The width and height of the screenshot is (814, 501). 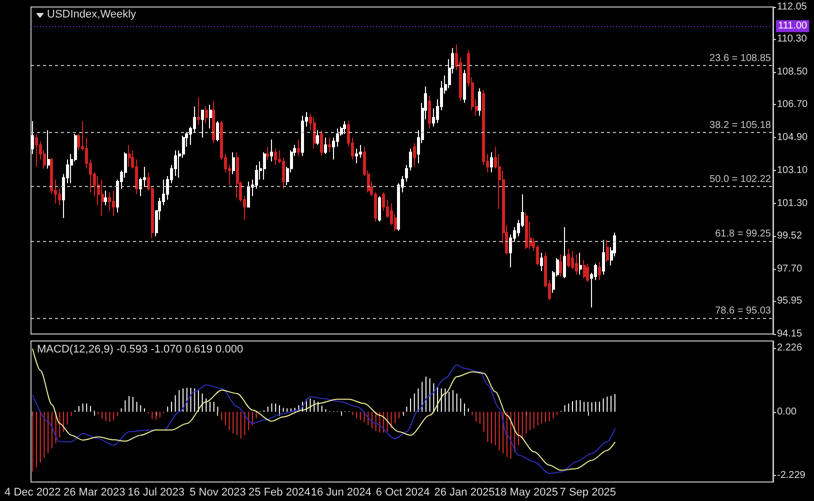 I want to click on ref-line-label: 61.8 = 99.25, so click(x=743, y=234).